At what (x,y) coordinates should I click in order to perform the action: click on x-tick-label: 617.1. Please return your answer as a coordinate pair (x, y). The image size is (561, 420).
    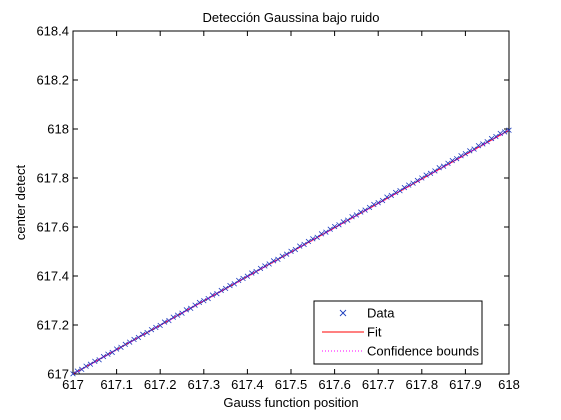
    Looking at the image, I should click on (116, 384).